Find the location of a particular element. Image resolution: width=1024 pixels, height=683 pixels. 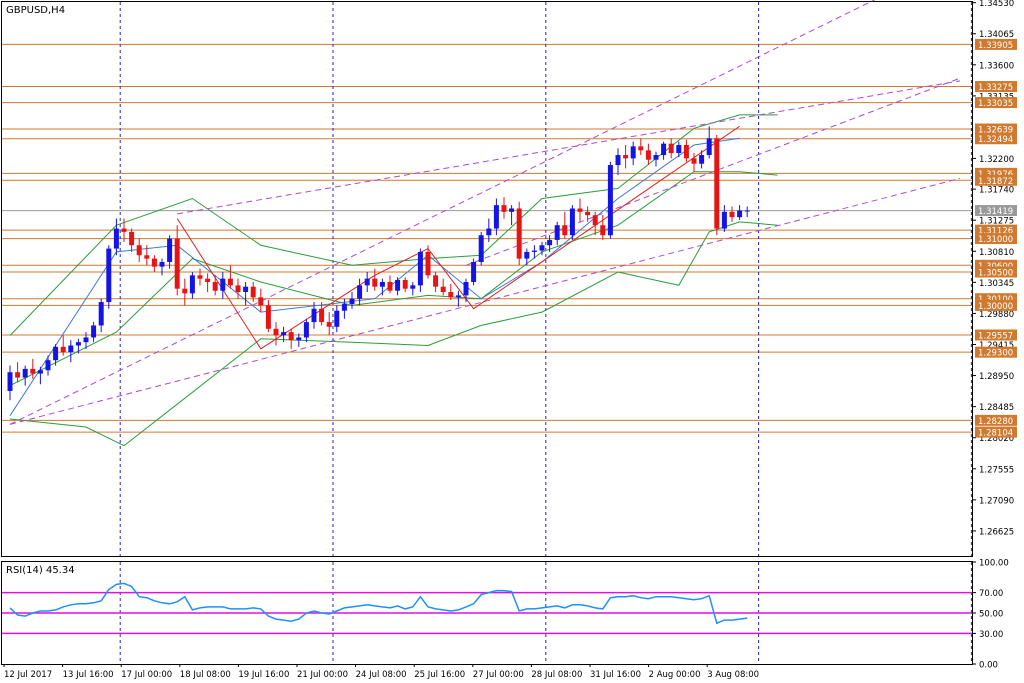

candle-body is located at coordinates (580, 210).